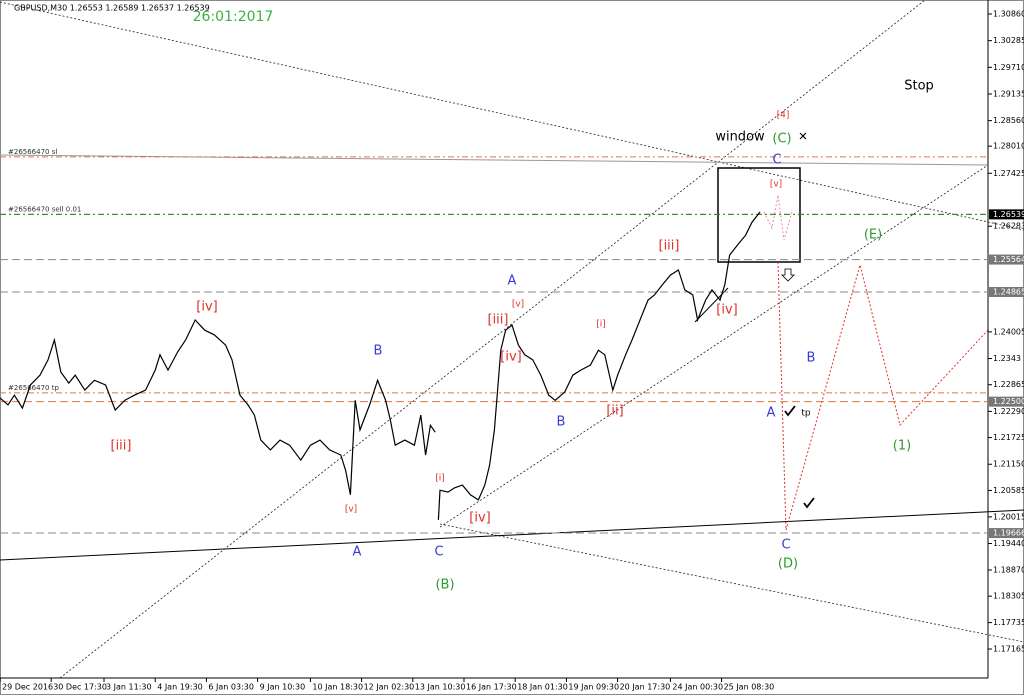 The height and width of the screenshot is (695, 1024). Describe the element at coordinates (759, 215) in the screenshot. I see `window-box` at that location.